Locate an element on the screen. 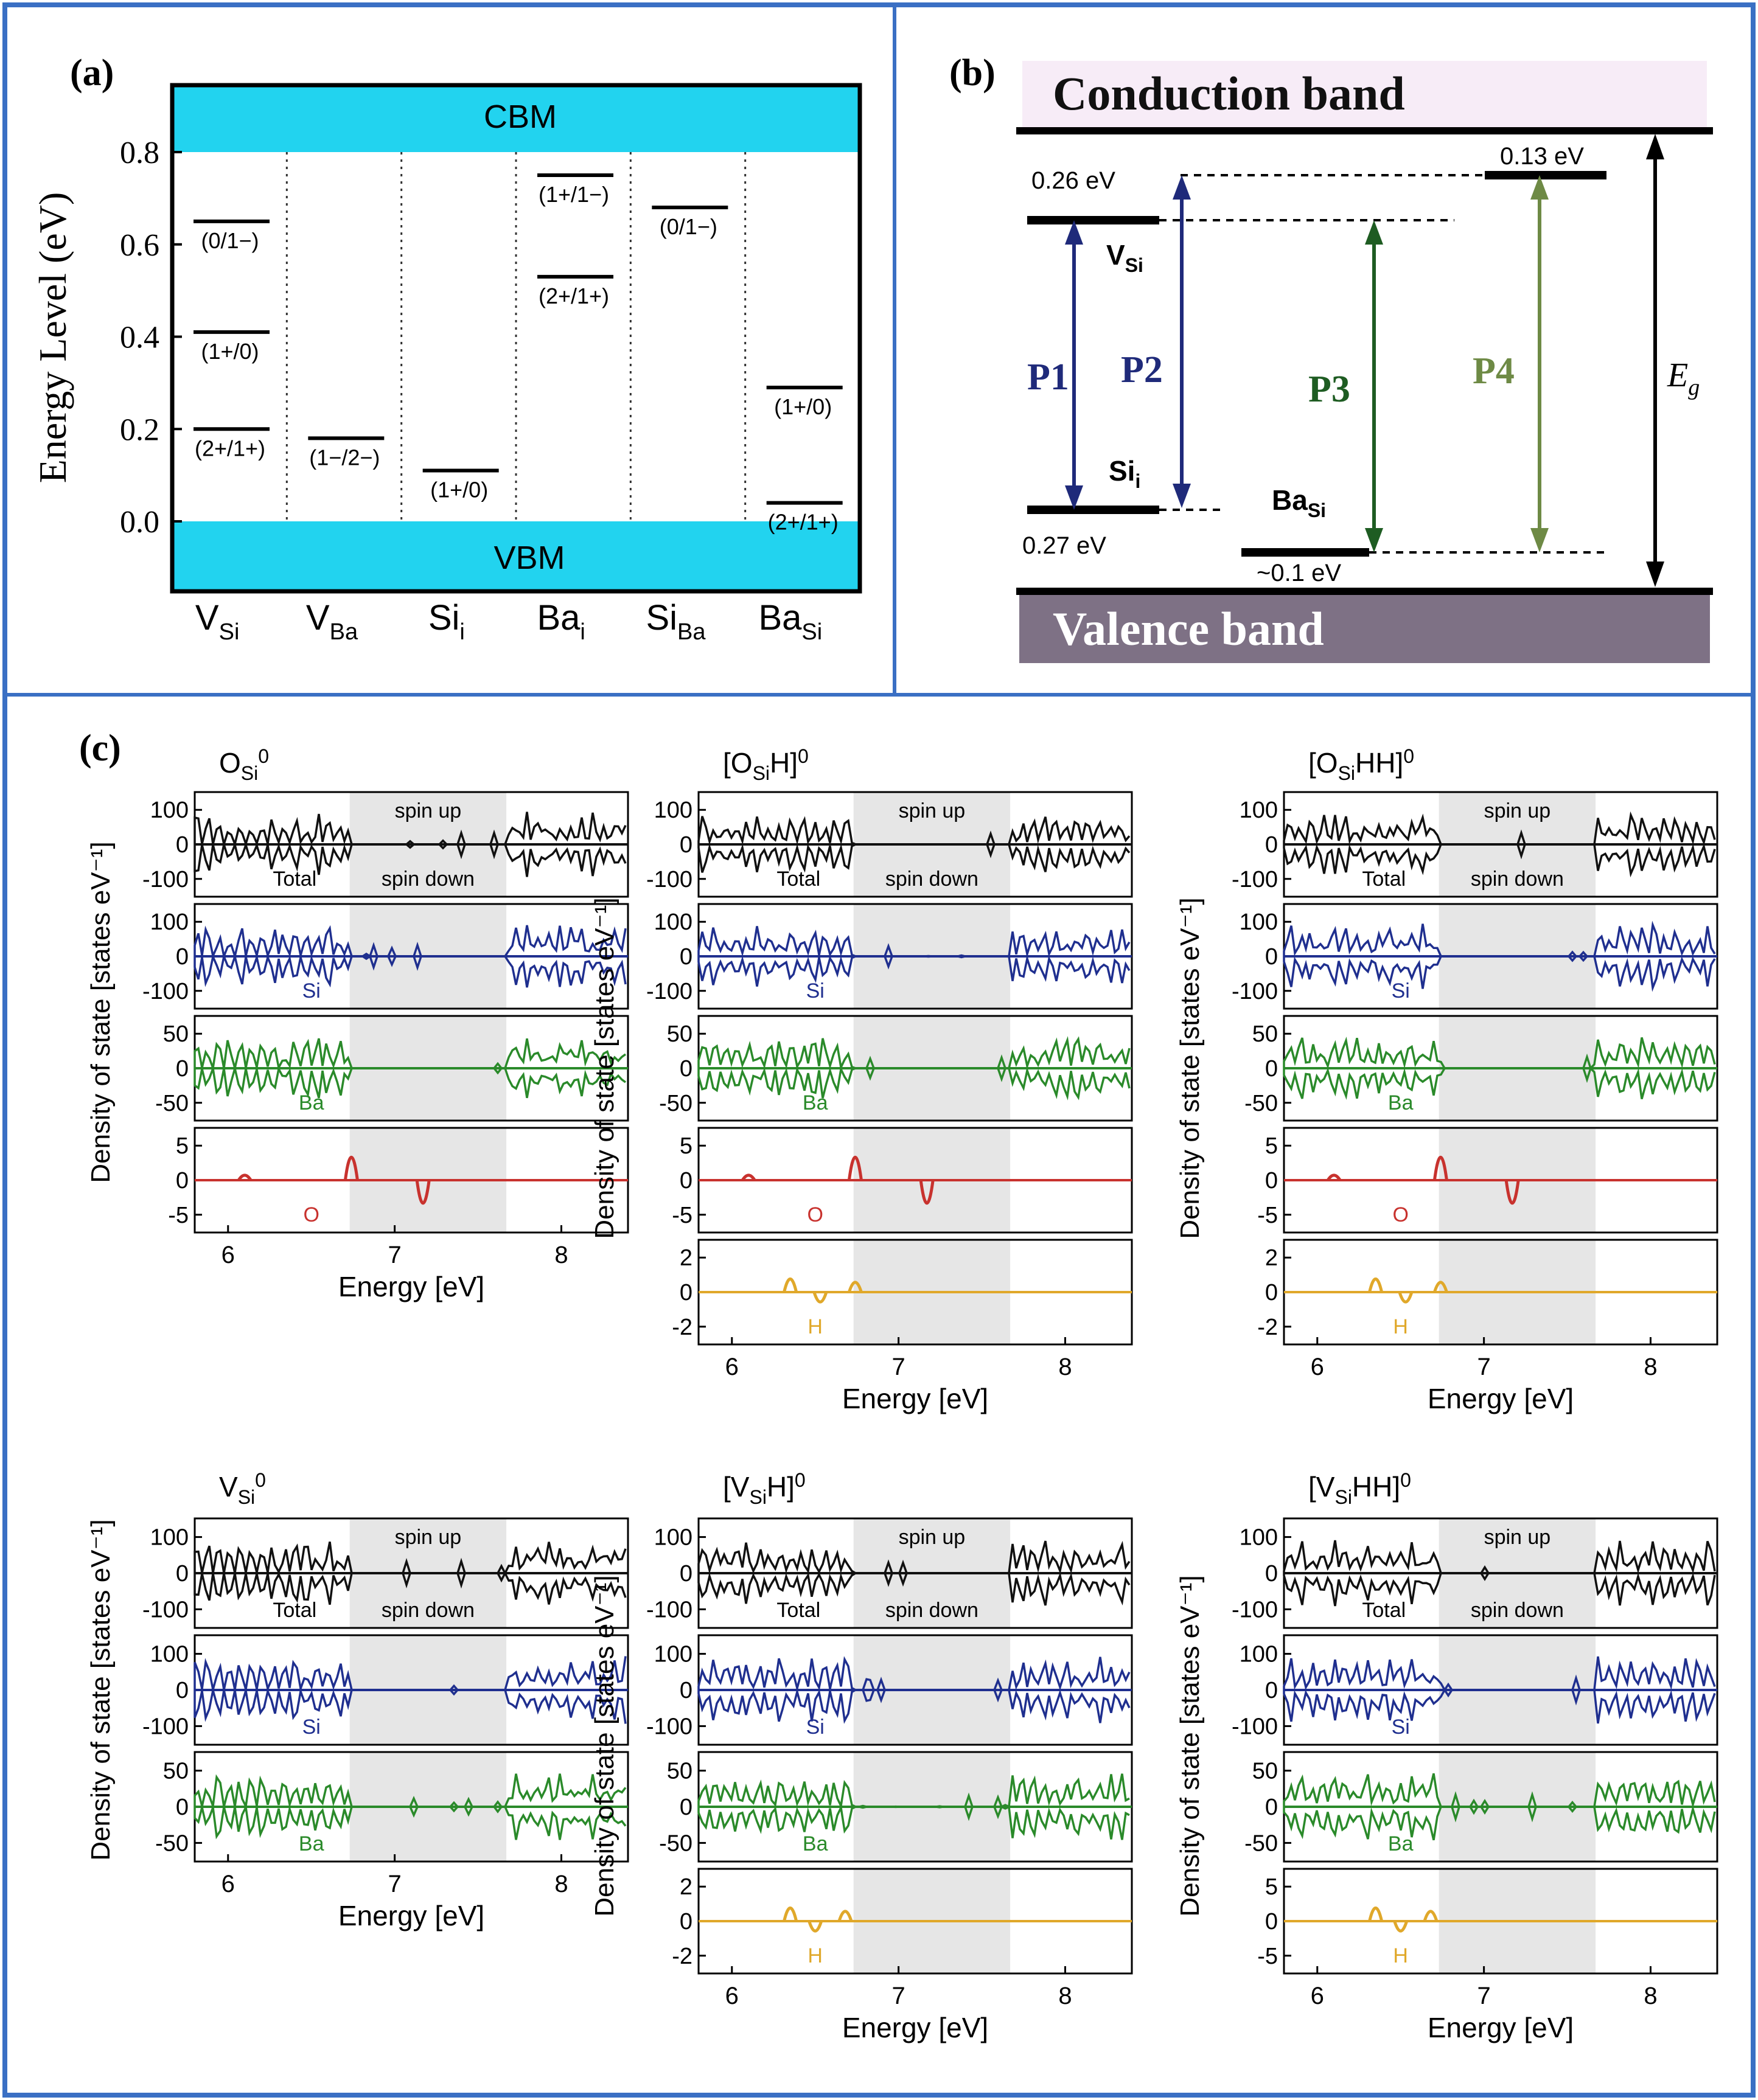 Image resolution: width=1758 pixels, height=2100 pixels. category-label: VSi is located at coordinates (217, 621).